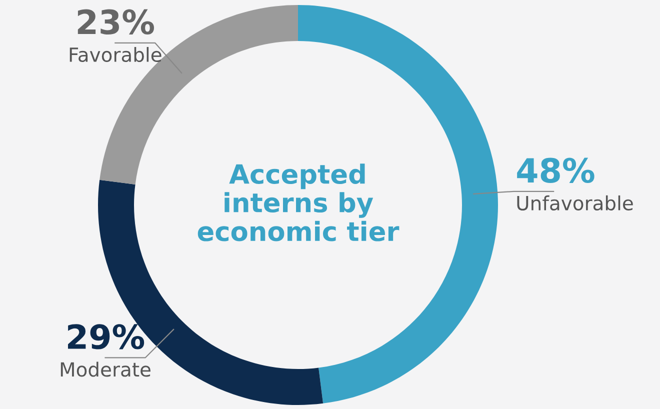  I want to click on slice-label: Favorable, so click(116, 54).